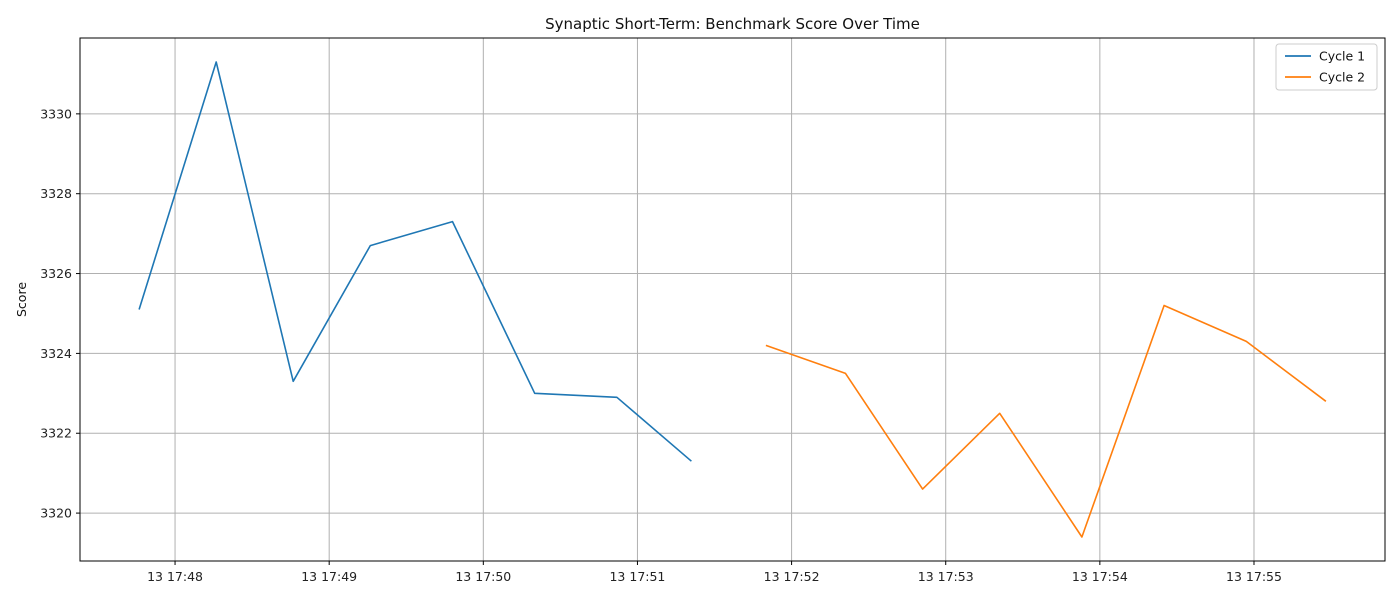 The height and width of the screenshot is (600, 1400). I want to click on x-tick-label: 13 17:49, so click(329, 576).